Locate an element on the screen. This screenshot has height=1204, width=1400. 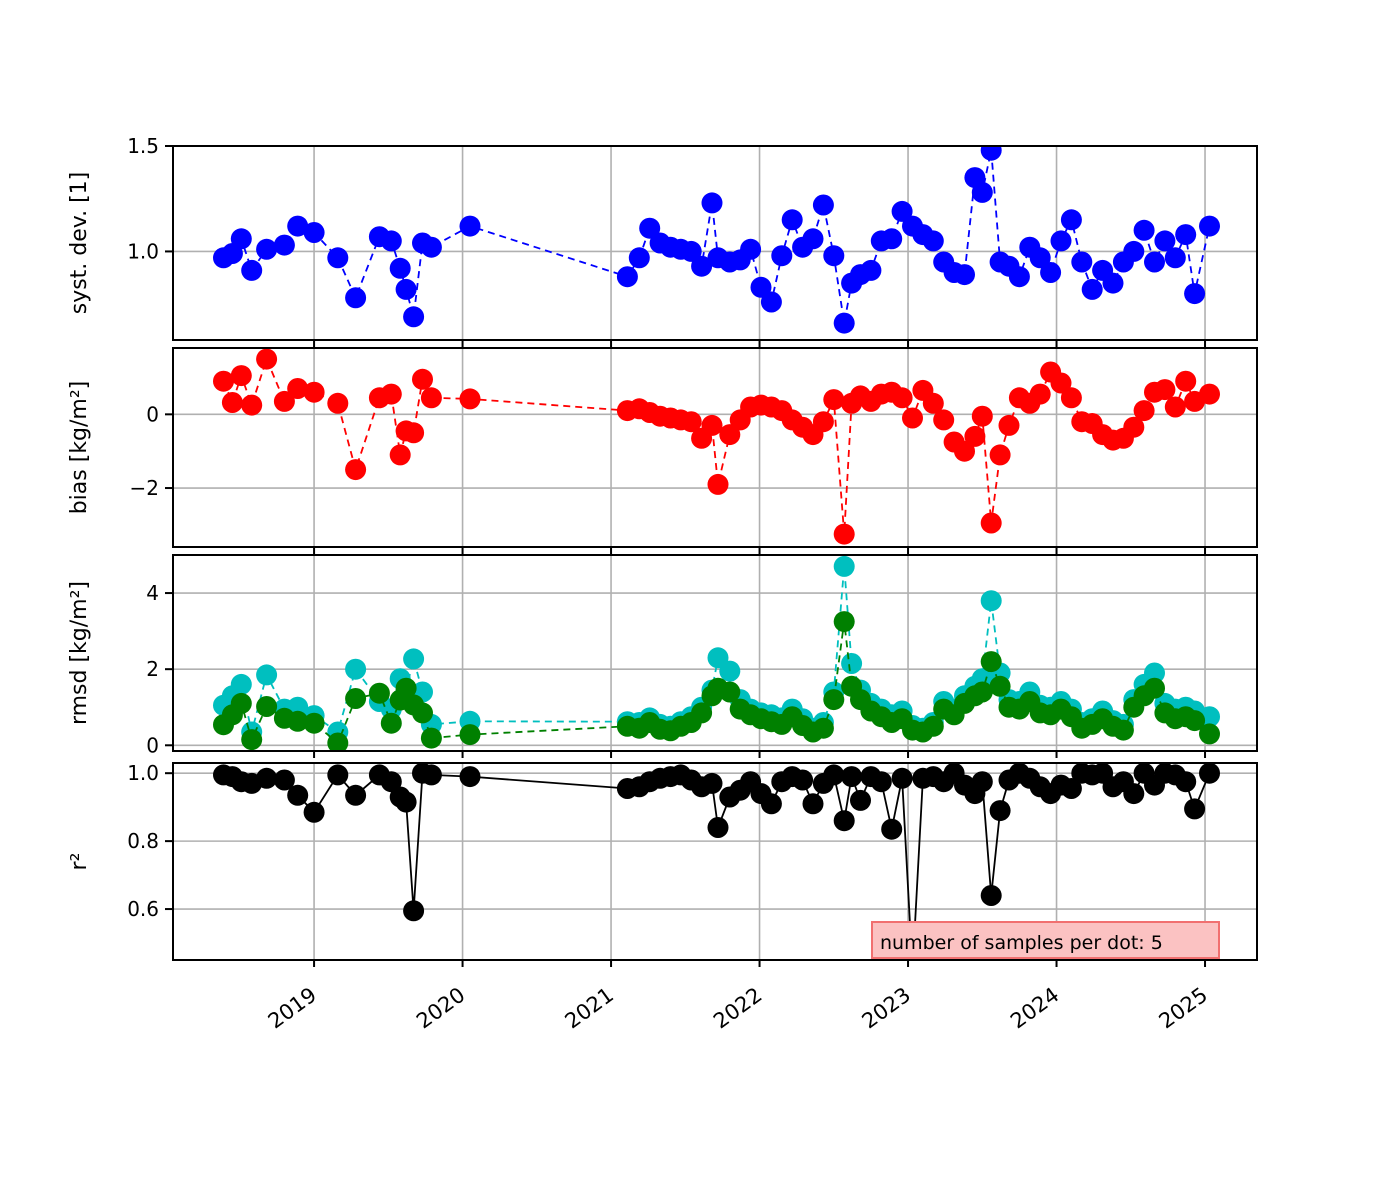
axes-spine-r2 is located at coordinates (715, 861).